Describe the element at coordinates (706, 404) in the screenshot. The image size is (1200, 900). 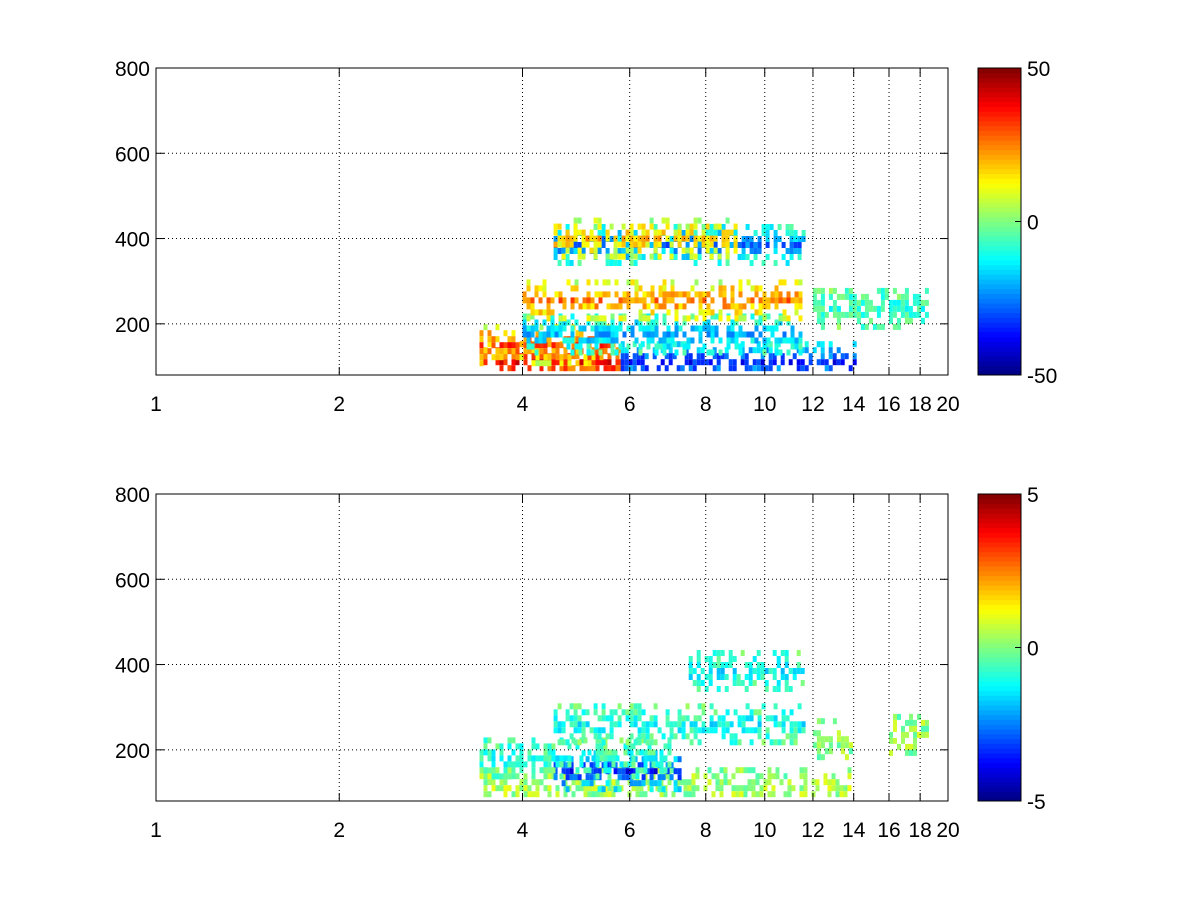
I see `x-tick-label: 8` at that location.